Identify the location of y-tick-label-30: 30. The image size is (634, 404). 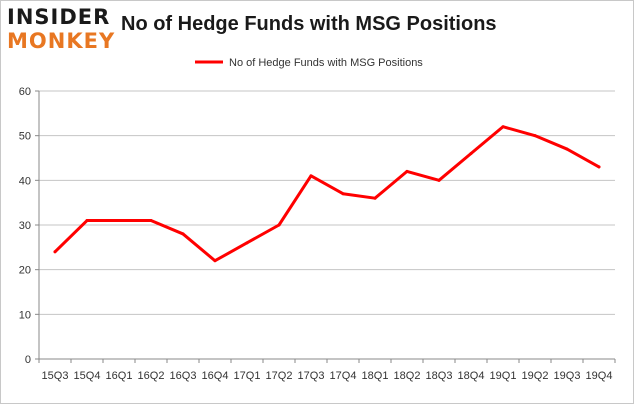
(25, 226).